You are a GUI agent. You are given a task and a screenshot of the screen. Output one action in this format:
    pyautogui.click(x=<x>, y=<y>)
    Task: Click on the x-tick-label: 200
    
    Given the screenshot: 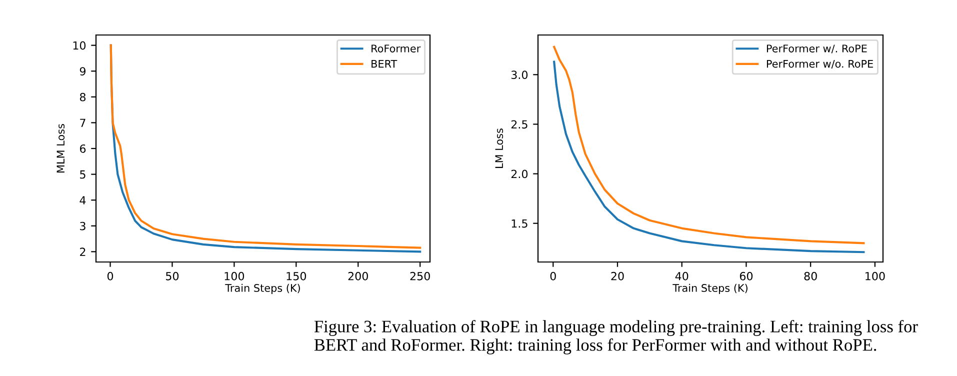 What is the action you would take?
    pyautogui.click(x=358, y=276)
    